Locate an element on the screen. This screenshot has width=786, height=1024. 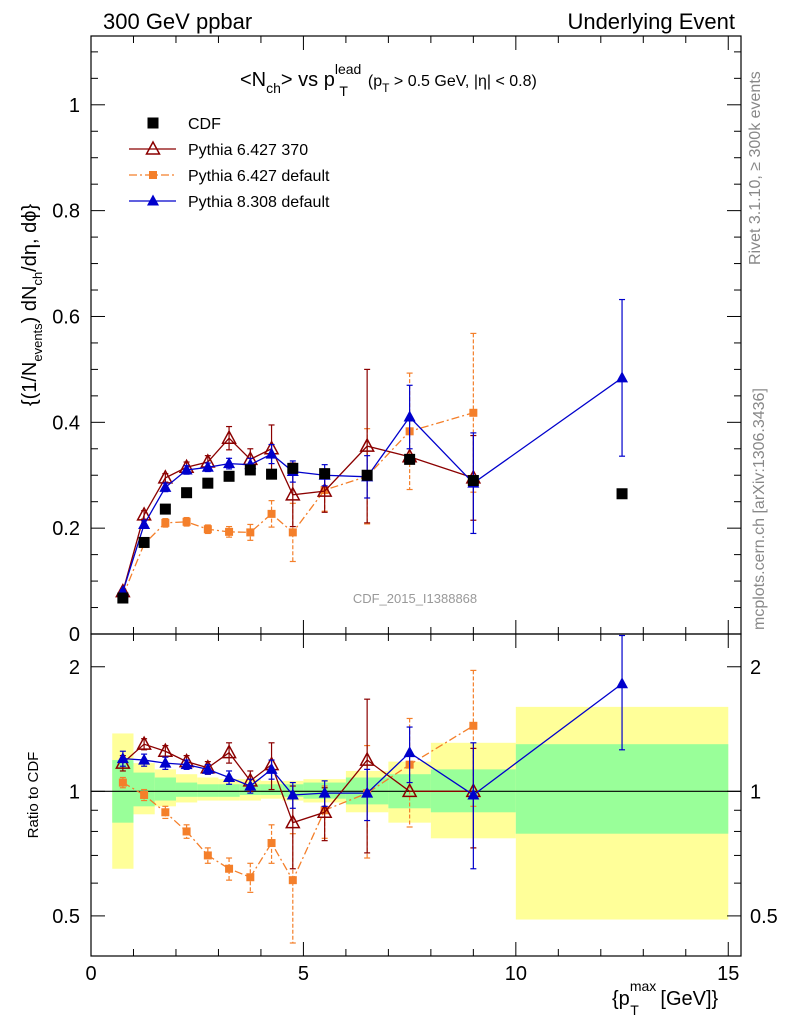
x-tick-label: 0 is located at coordinates (90, 974).